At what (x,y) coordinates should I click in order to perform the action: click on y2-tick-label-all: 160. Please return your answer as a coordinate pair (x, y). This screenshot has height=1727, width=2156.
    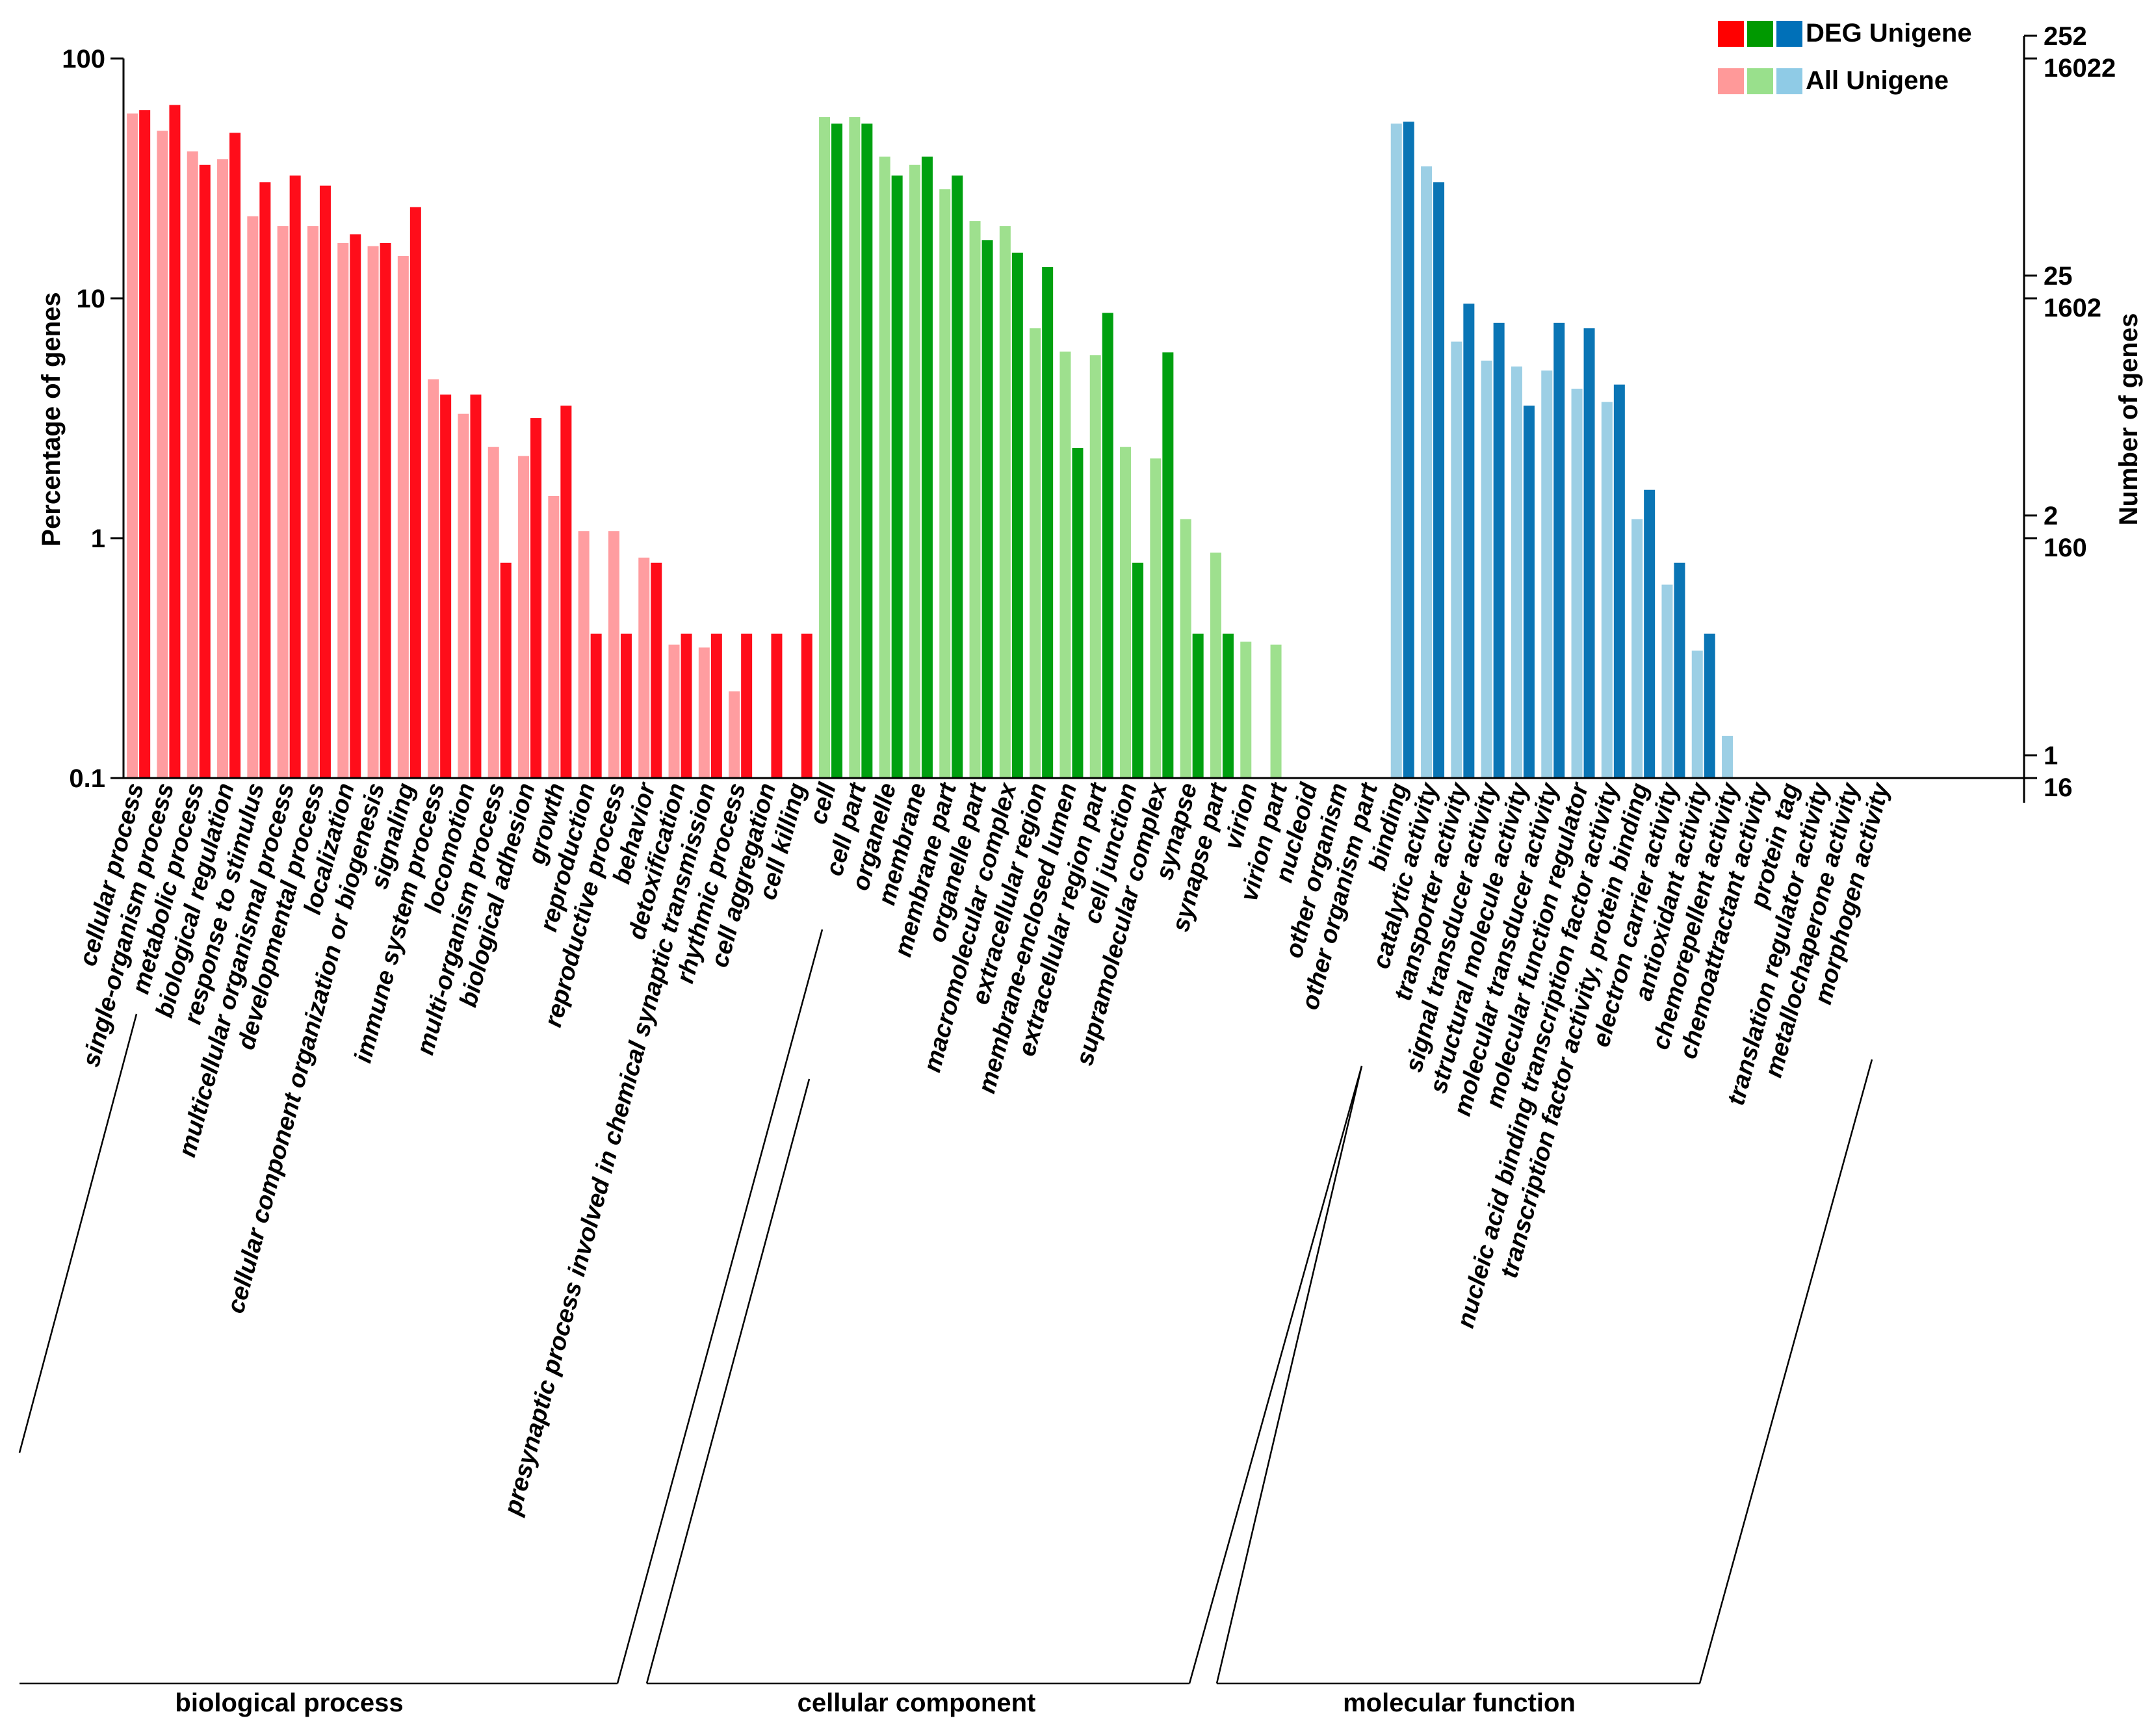
    Looking at the image, I should click on (2065, 548).